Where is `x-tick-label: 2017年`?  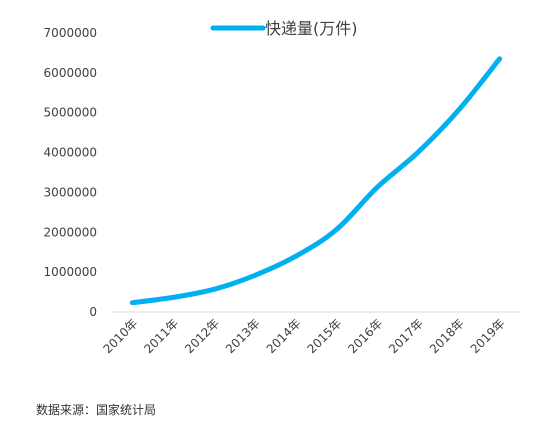 x-tick-label: 2017年 is located at coordinates (406, 336).